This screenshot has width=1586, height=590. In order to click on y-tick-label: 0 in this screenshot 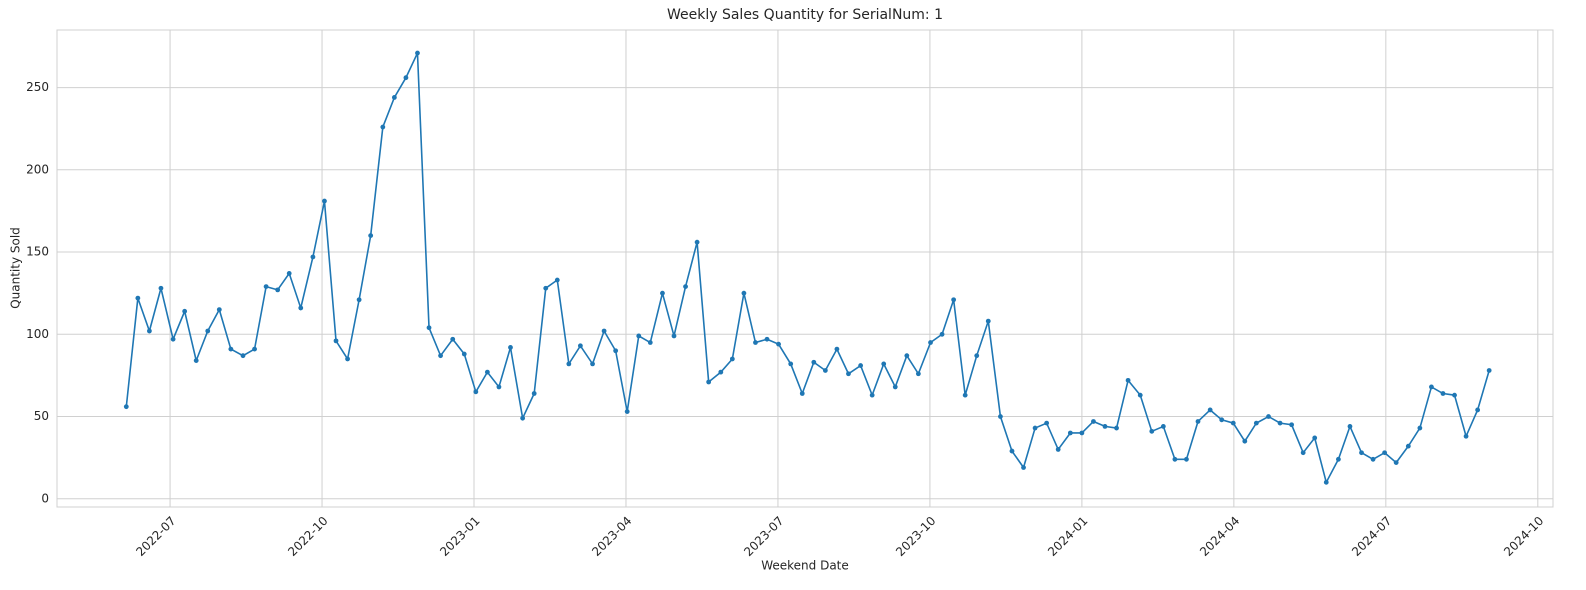, I will do `click(45, 498)`.